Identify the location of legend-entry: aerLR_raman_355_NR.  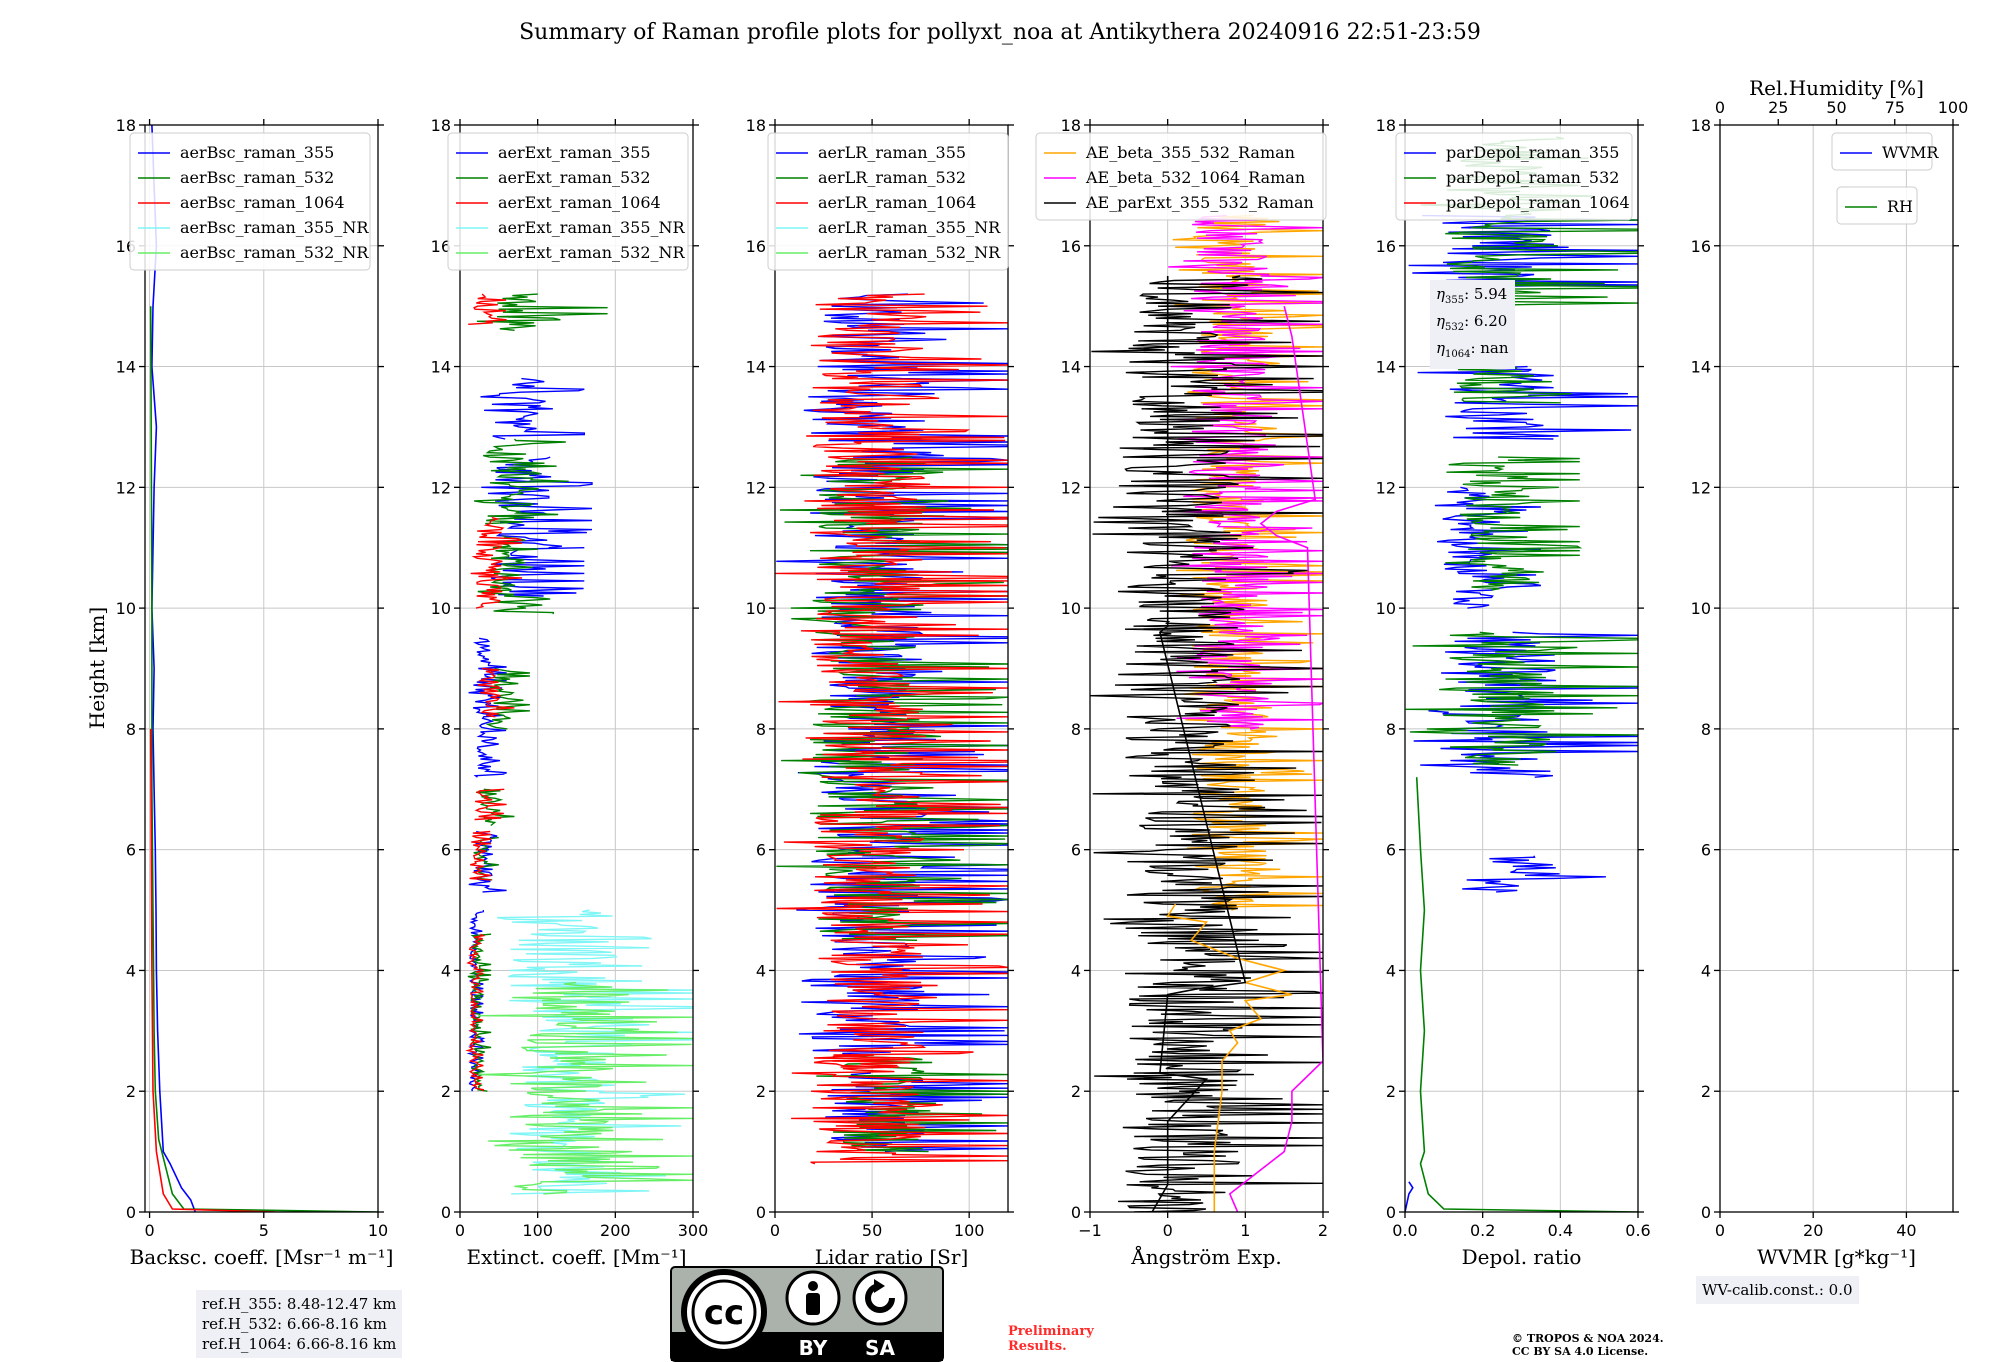
(909, 227).